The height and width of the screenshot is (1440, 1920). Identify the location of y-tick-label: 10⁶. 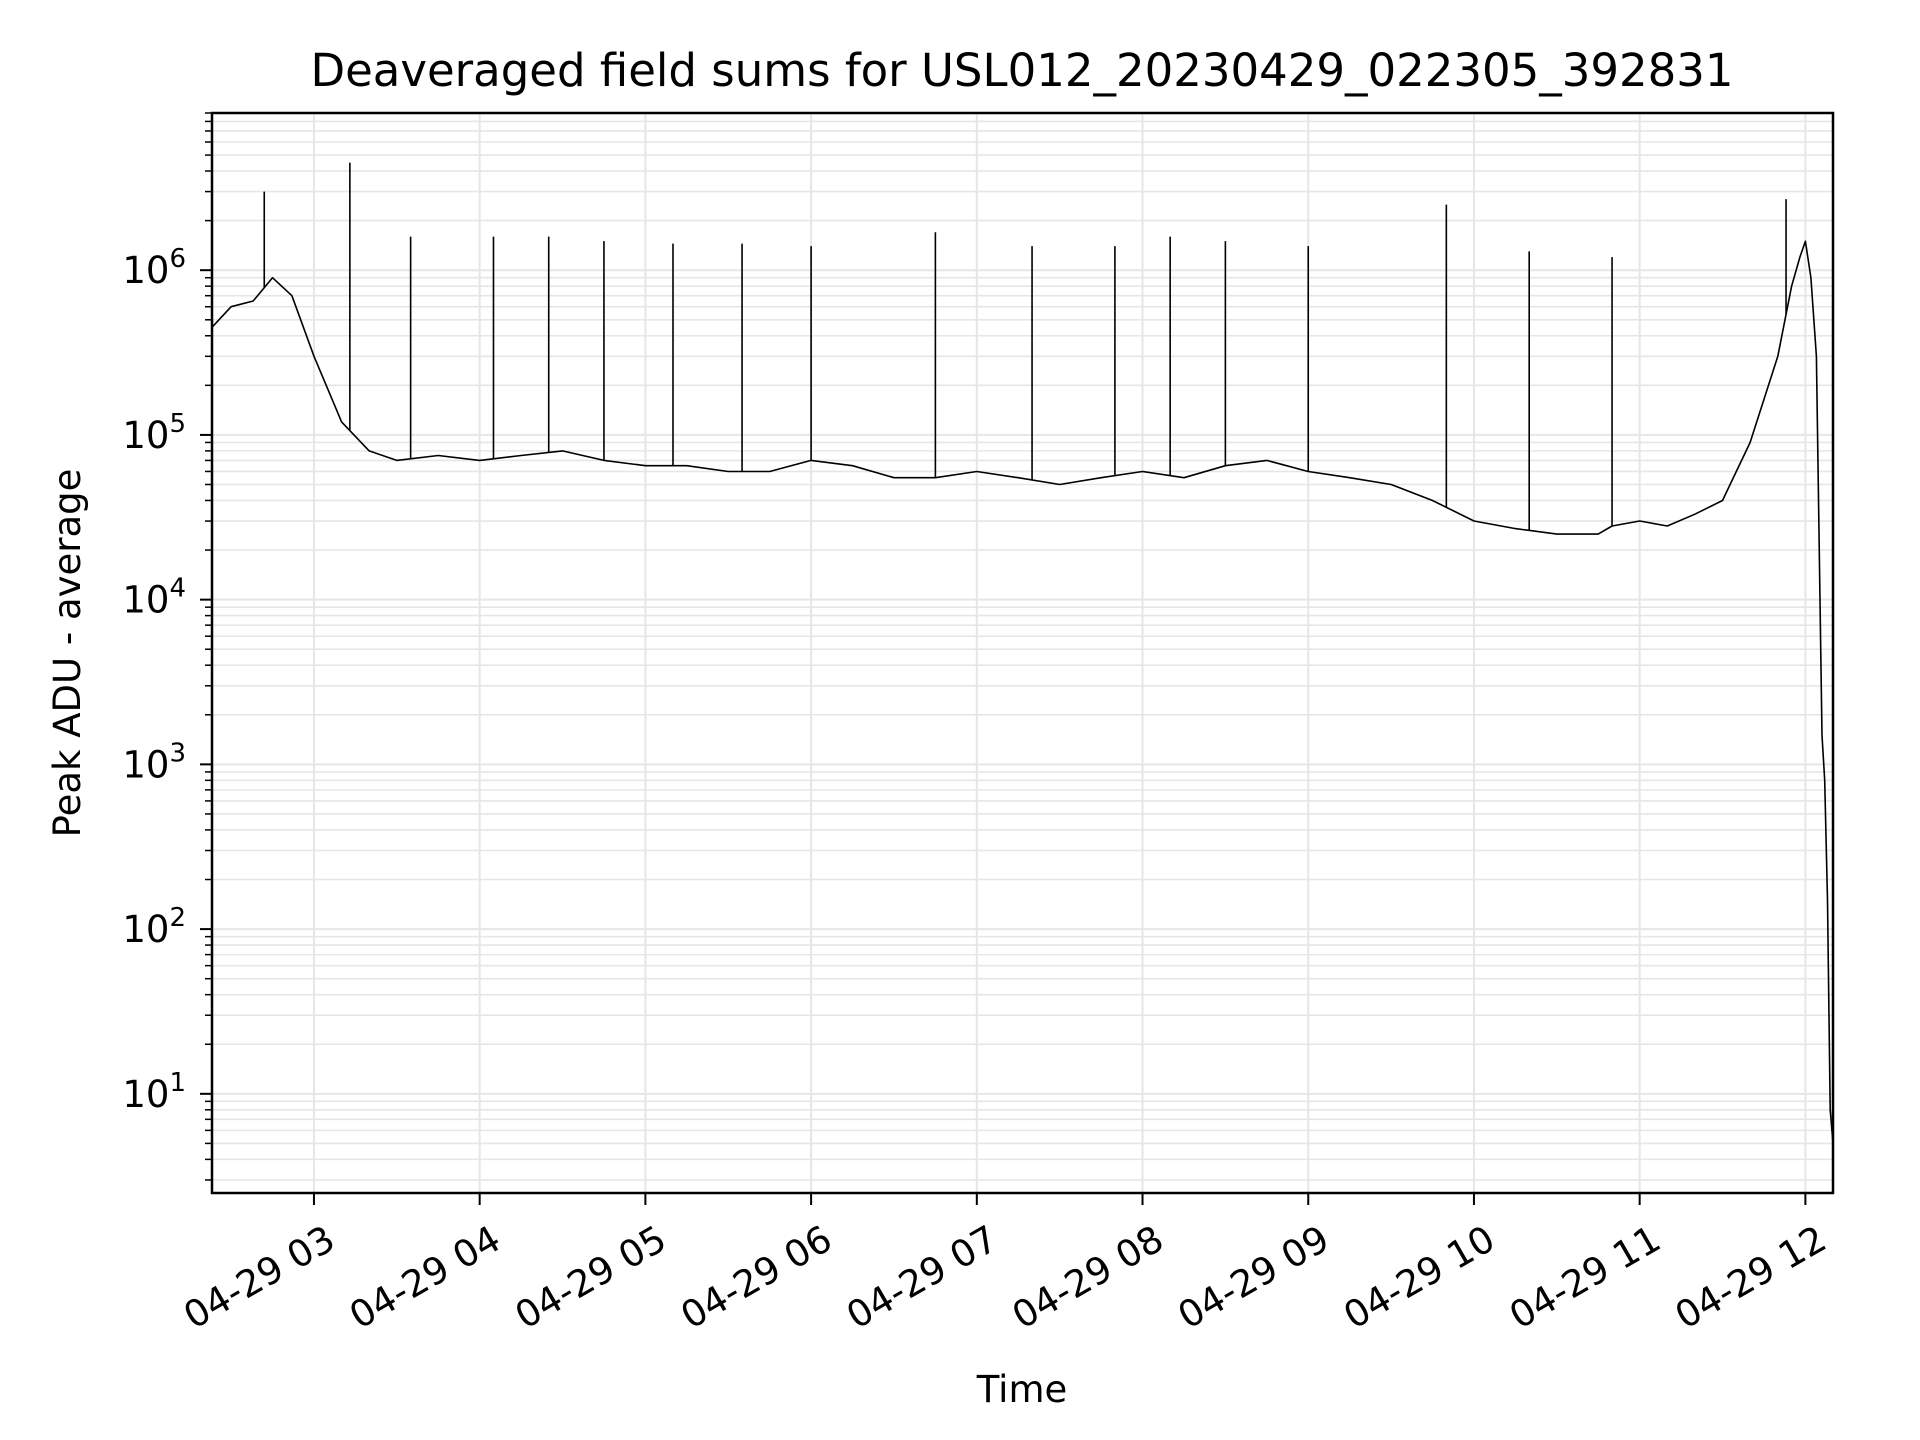
(154, 268).